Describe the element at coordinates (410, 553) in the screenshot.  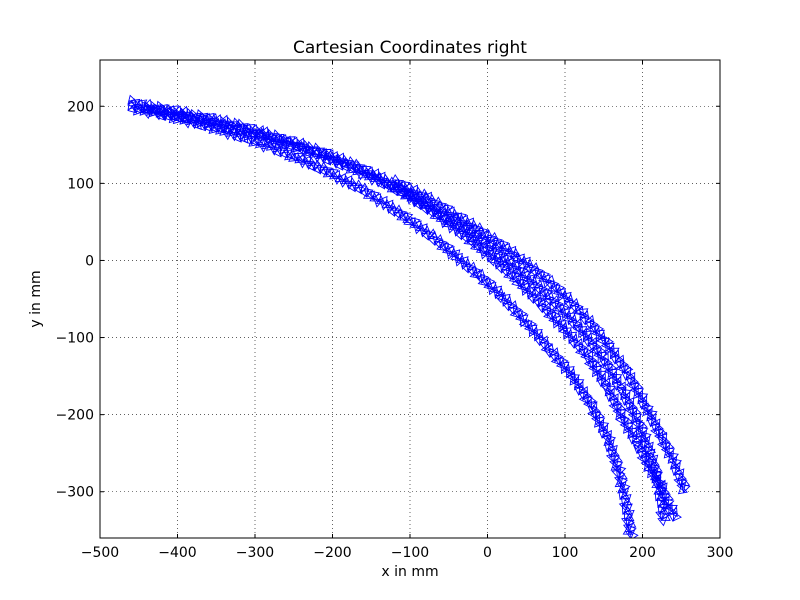
I see `x-tick-label: −100` at that location.